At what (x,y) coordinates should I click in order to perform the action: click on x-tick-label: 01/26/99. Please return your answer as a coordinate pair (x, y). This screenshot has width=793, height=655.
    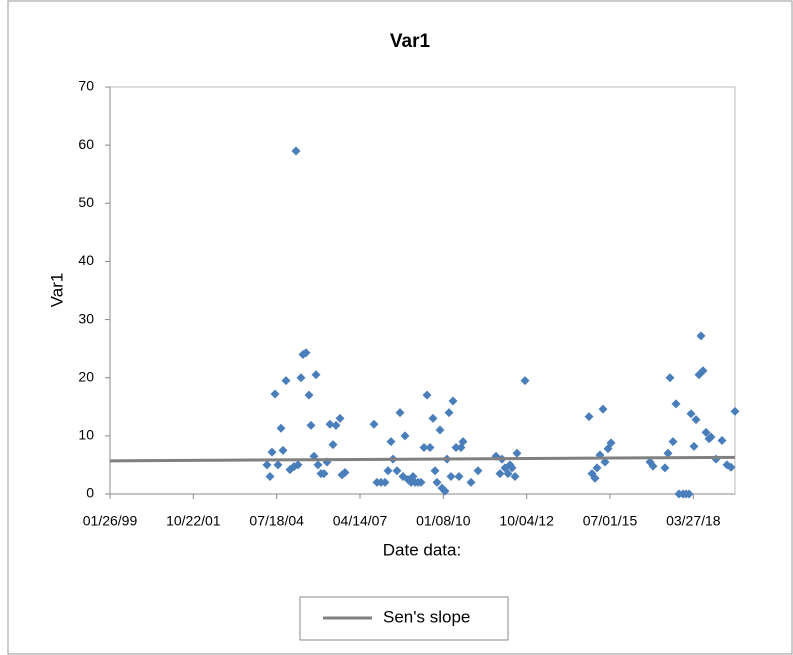
    Looking at the image, I should click on (110, 521).